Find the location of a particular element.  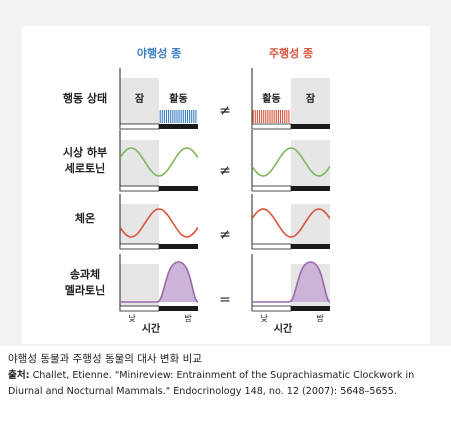

sleep-label-nocturnal: 잠 is located at coordinates (139, 99).